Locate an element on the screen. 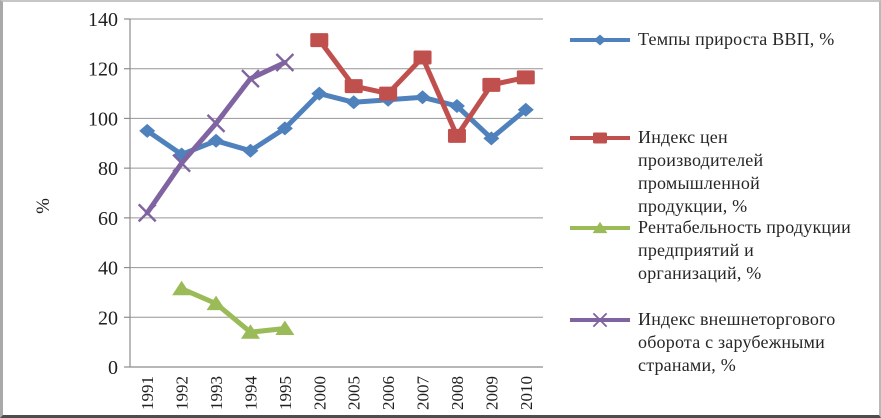 Image resolution: width=881 pixels, height=418 pixels. legend-marker-triangle-icon is located at coordinates (600, 227).